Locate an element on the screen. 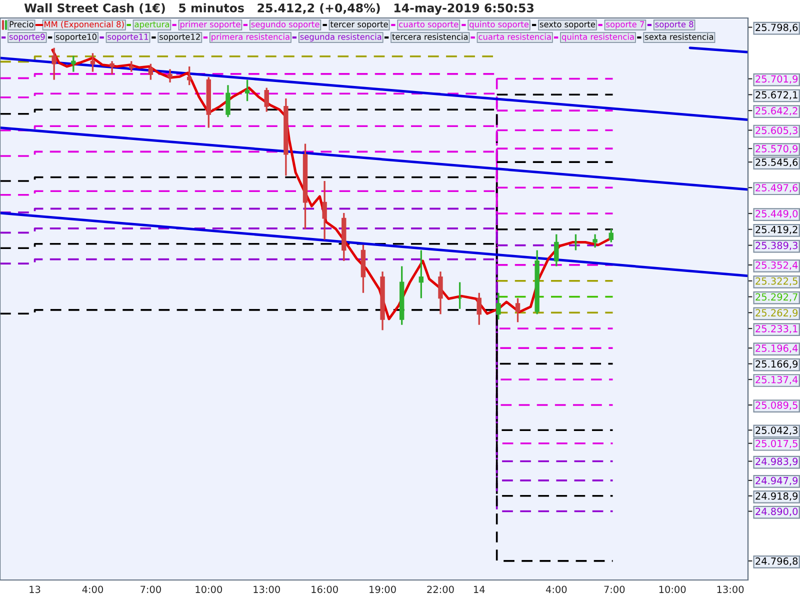  y-tick-label: 25.701,9 is located at coordinates (777, 79).